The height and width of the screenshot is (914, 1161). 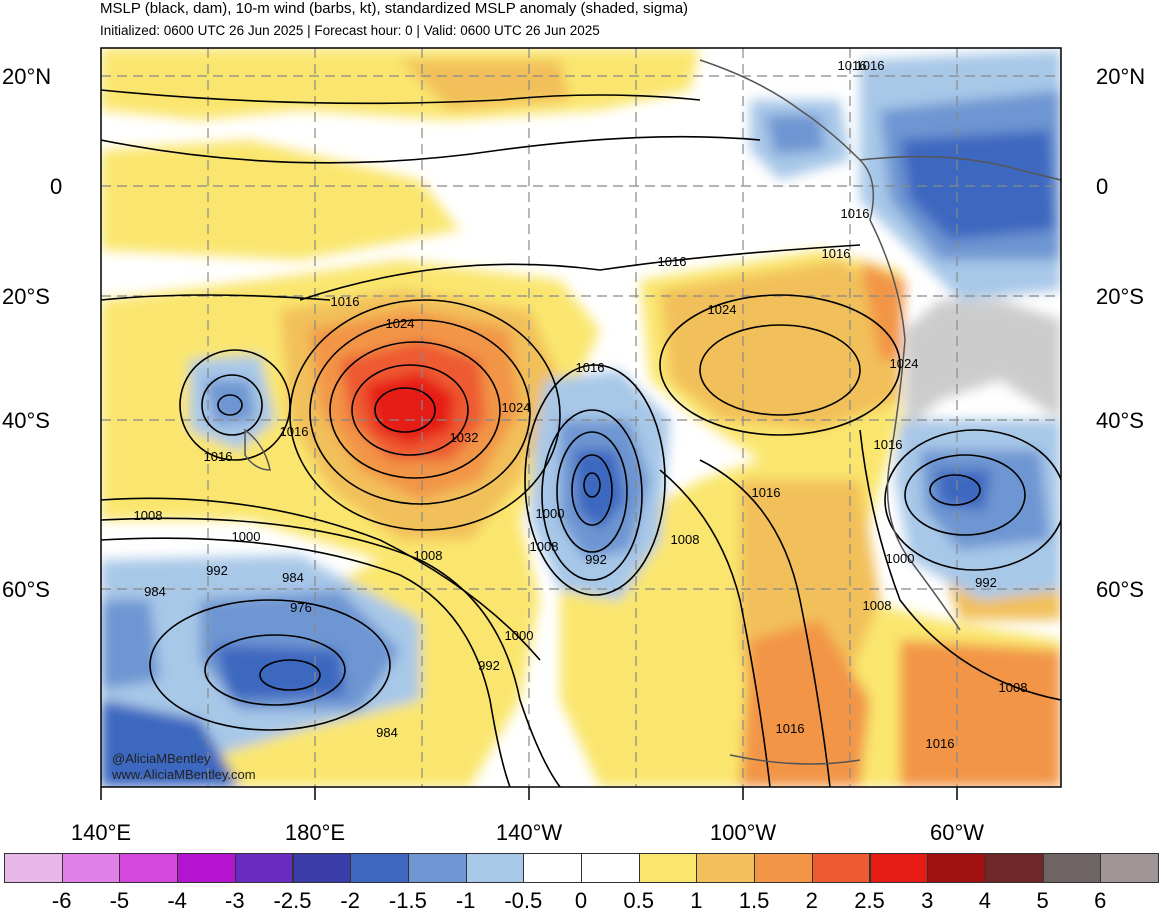 What do you see at coordinates (1120, 589) in the screenshot?
I see `lat-label-right: 60°S` at bounding box center [1120, 589].